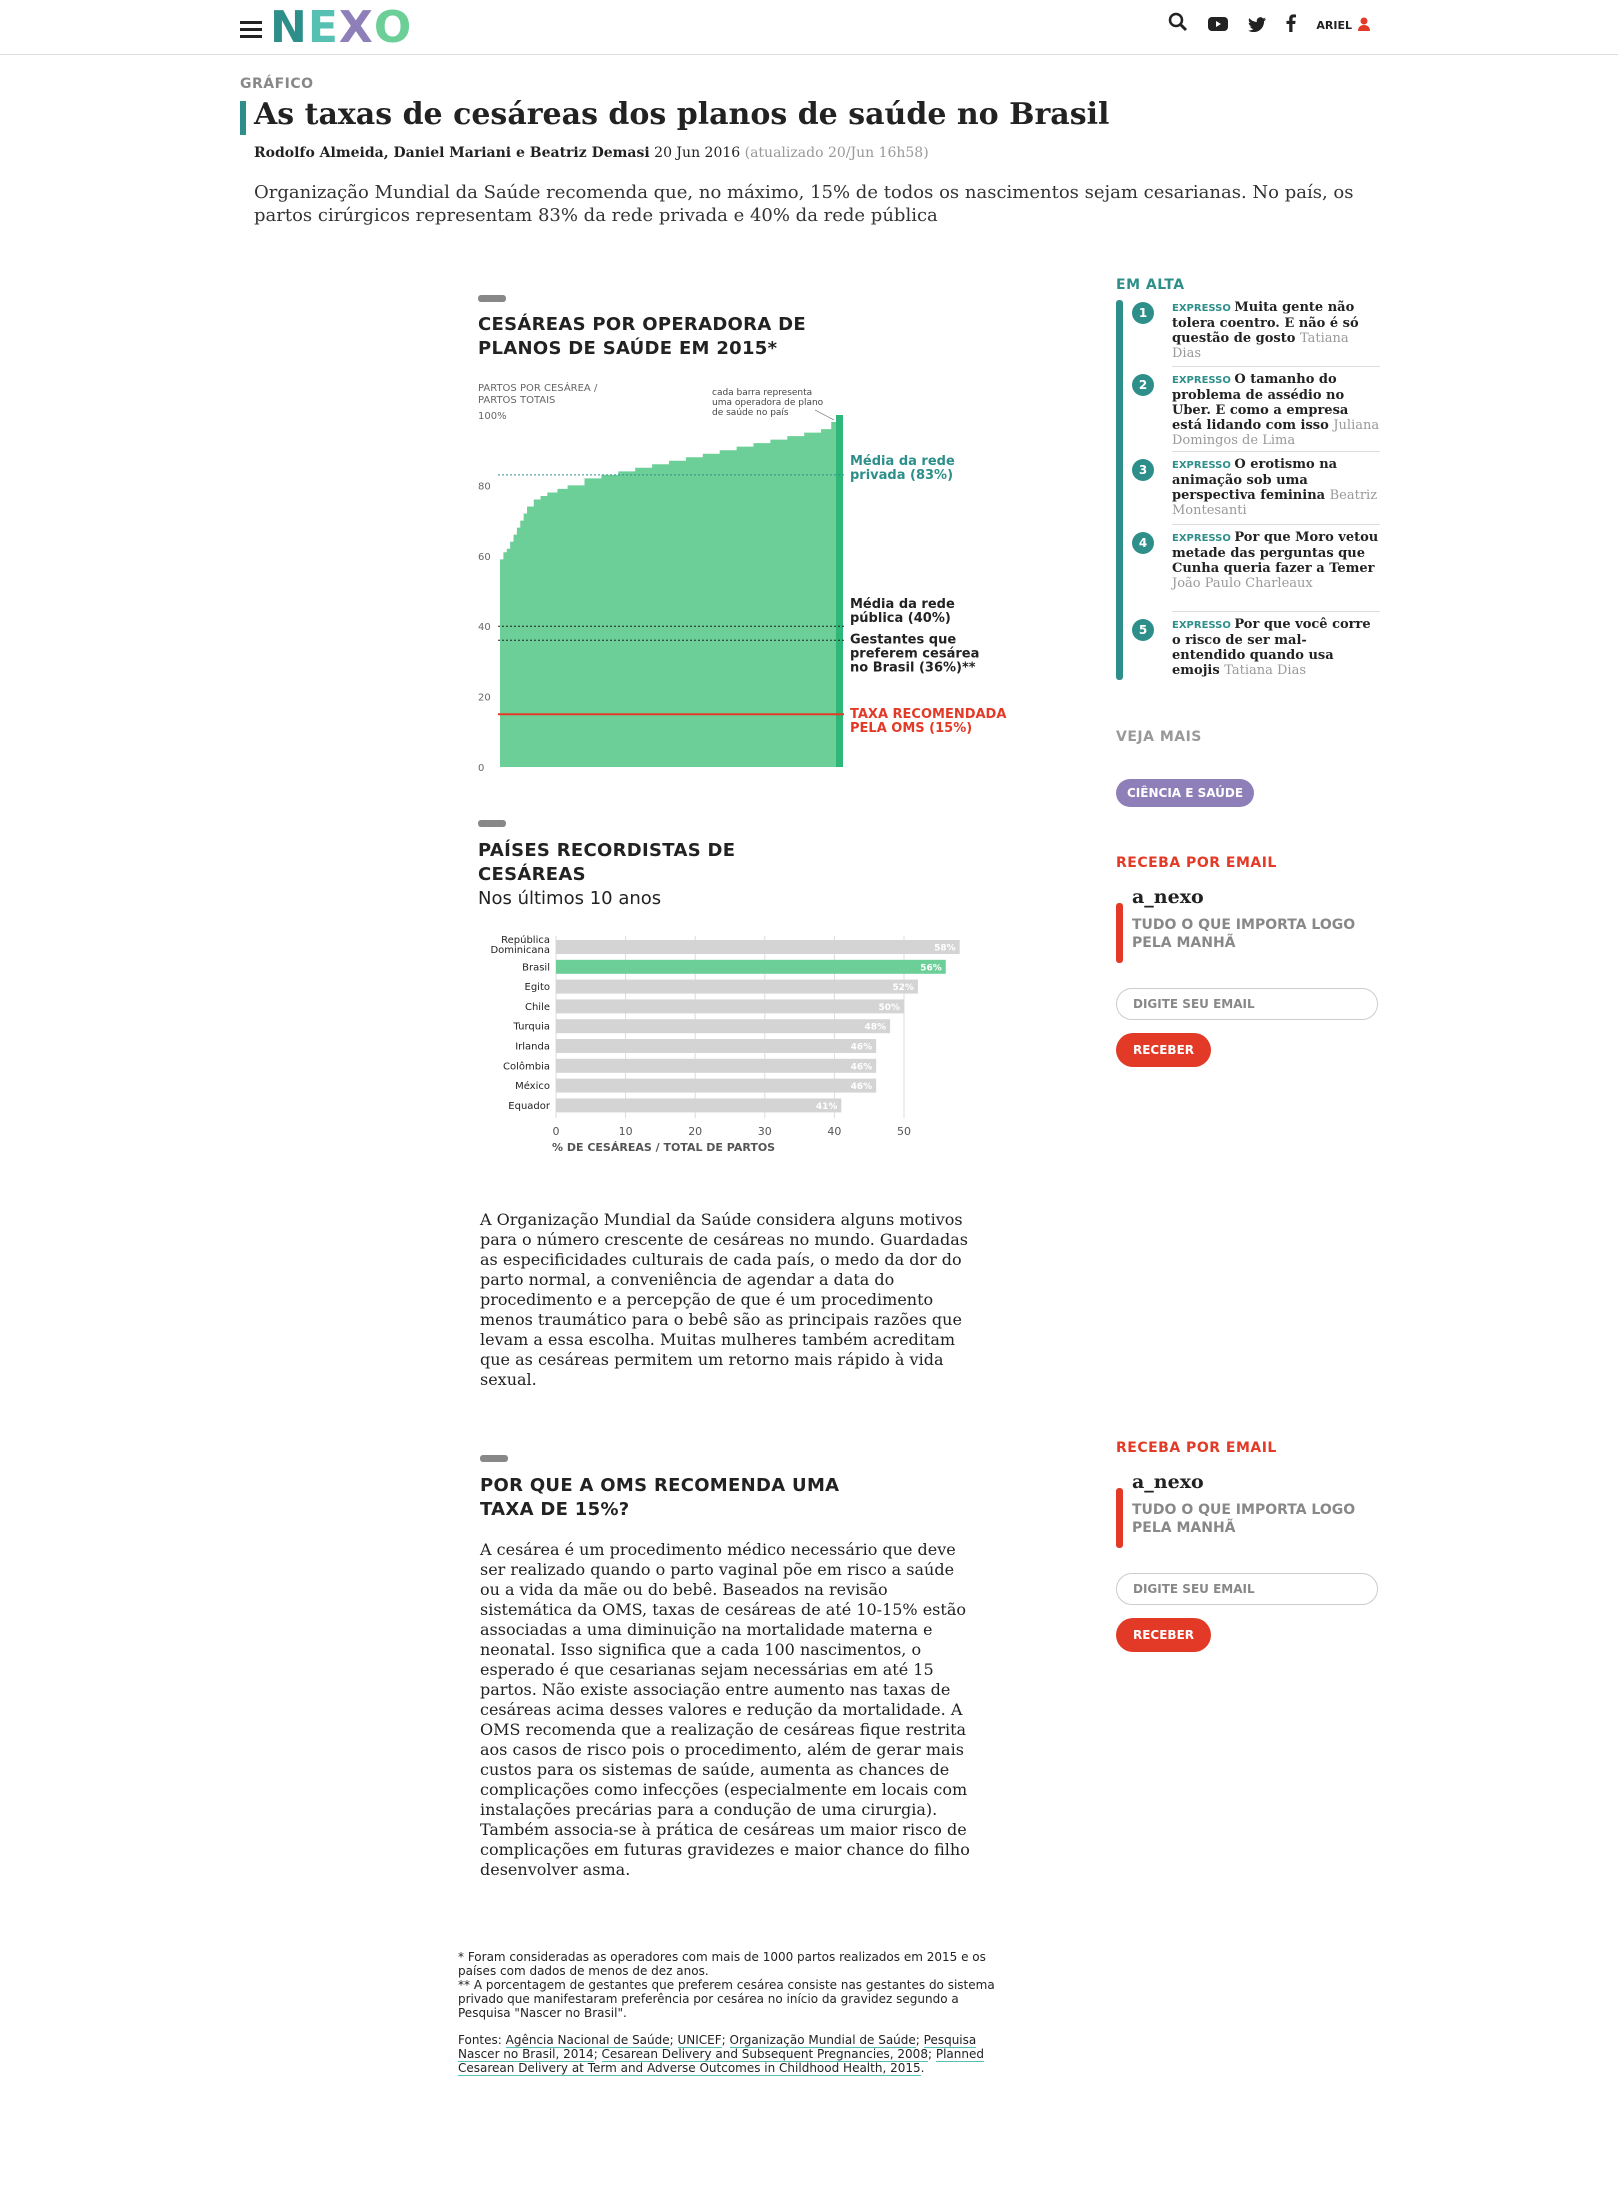 The height and width of the screenshot is (2209, 1618). I want to click on twitter-icon, so click(1257, 25).